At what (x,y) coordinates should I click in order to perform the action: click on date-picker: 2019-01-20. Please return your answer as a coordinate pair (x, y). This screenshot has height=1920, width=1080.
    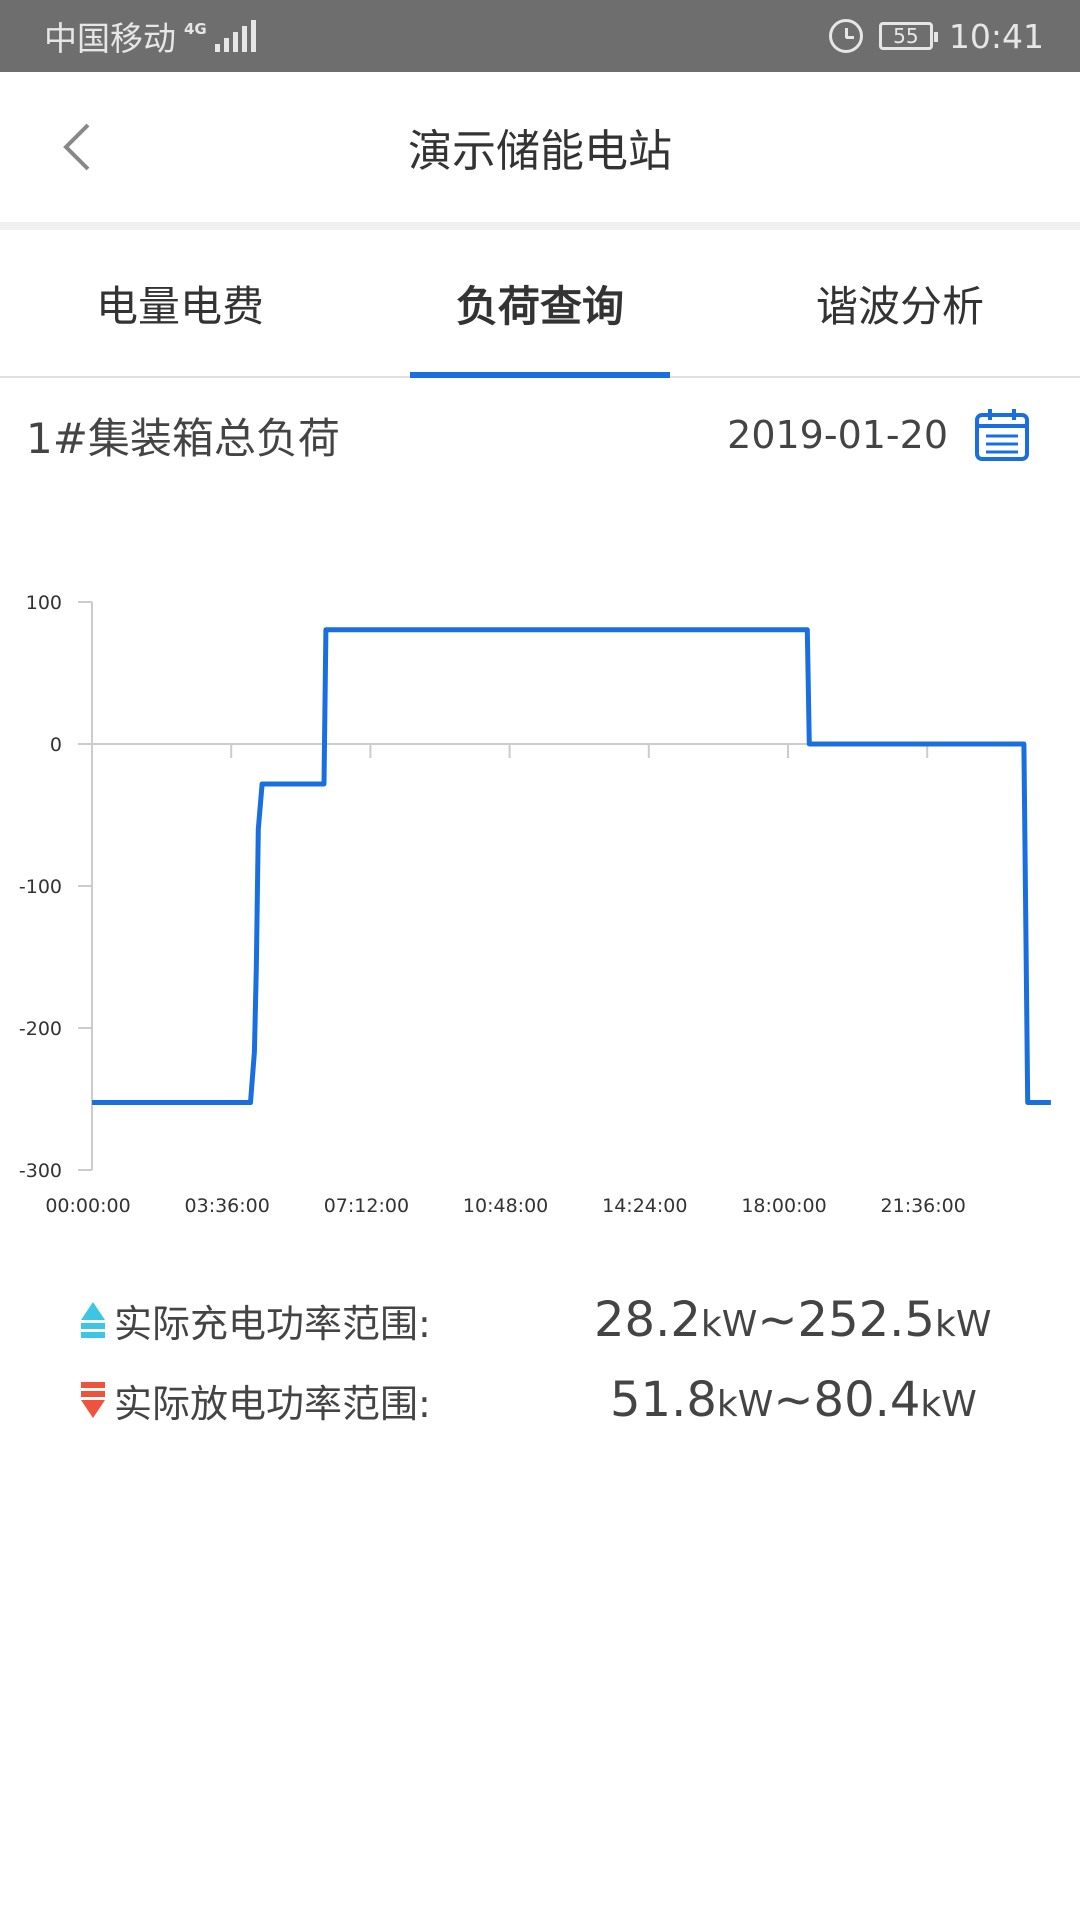
    Looking at the image, I should click on (878, 435).